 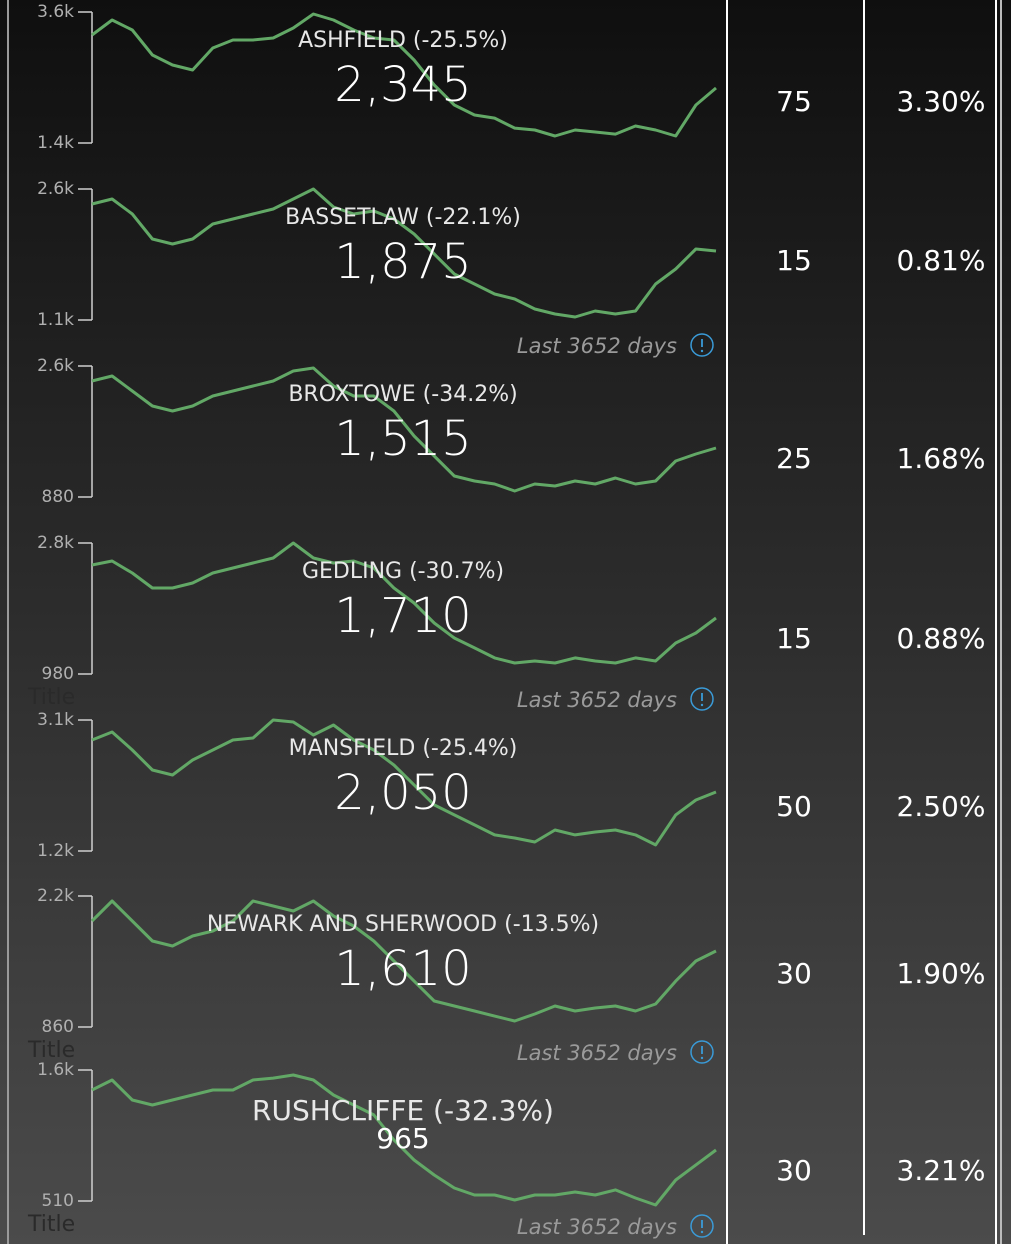 I want to click on kpi-value: 1,610, so click(x=402, y=969).